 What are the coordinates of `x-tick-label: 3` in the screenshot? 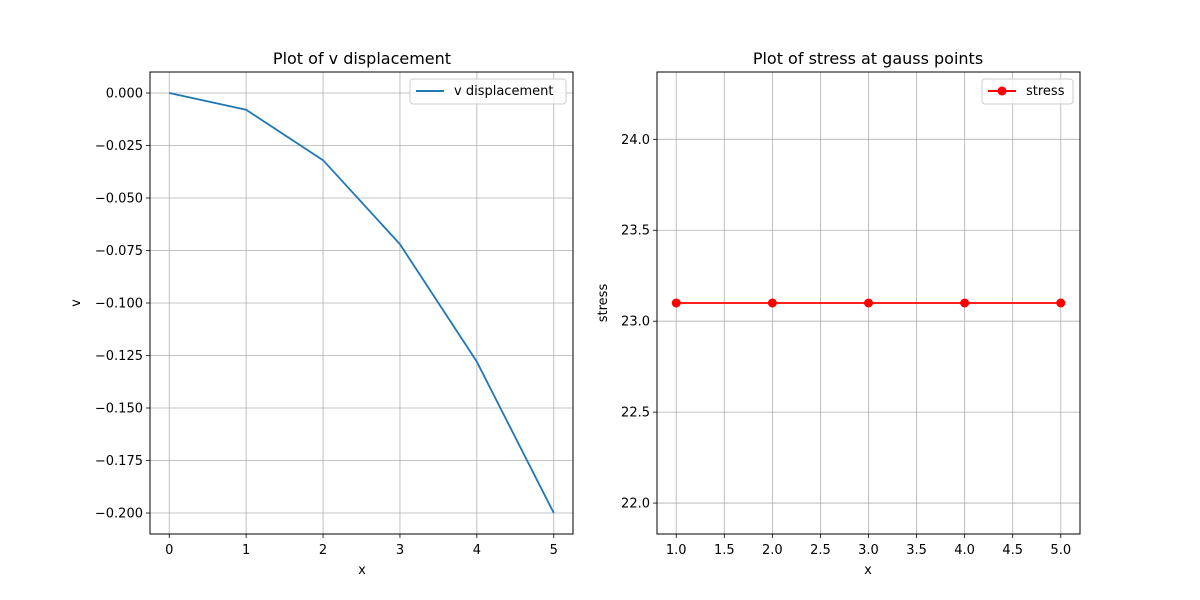 It's located at (400, 550).